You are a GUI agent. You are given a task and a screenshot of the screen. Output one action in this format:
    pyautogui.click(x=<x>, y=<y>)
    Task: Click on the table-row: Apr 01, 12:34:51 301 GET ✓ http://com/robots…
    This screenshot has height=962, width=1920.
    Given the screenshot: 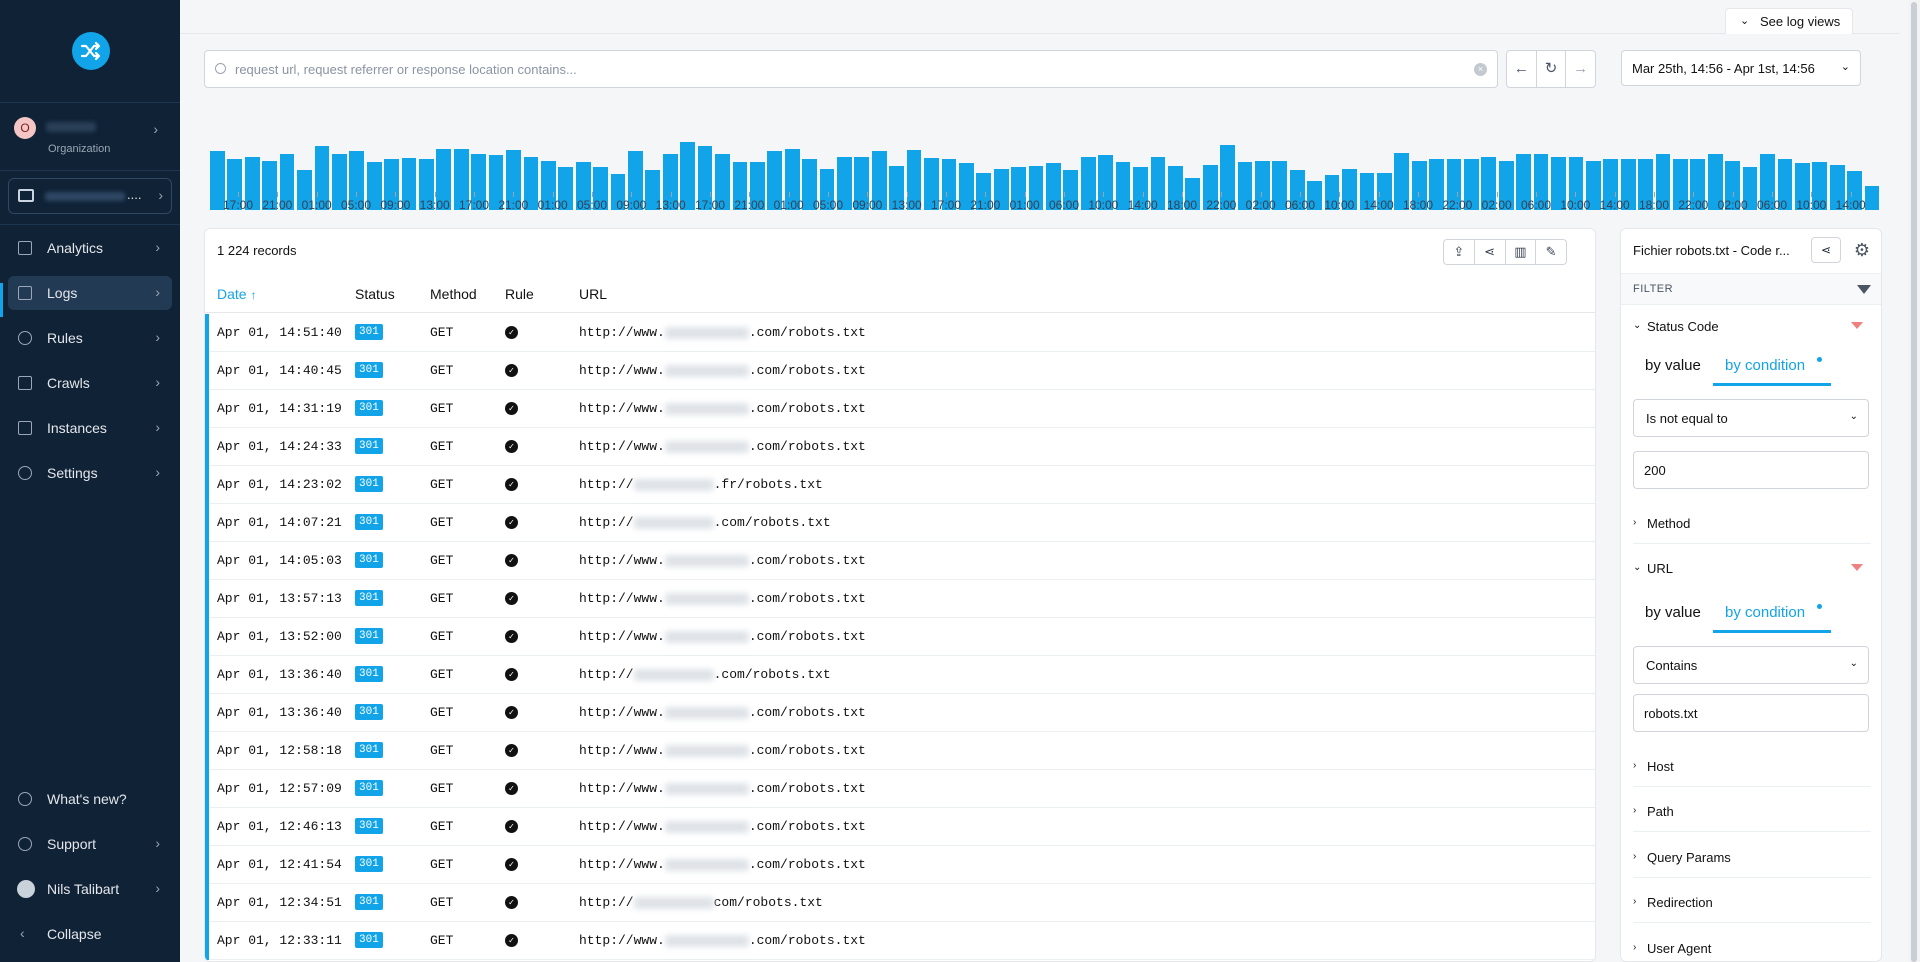 What is the action you would take?
    pyautogui.click(x=900, y=903)
    